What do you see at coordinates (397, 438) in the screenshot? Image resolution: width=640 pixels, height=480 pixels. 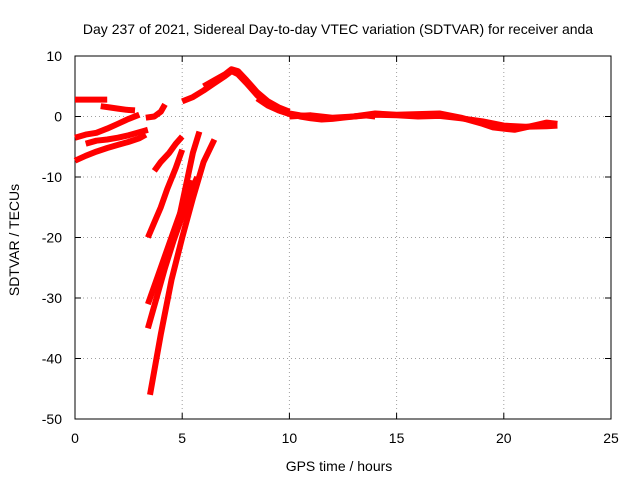 I see `x-tick-label: 15` at bounding box center [397, 438].